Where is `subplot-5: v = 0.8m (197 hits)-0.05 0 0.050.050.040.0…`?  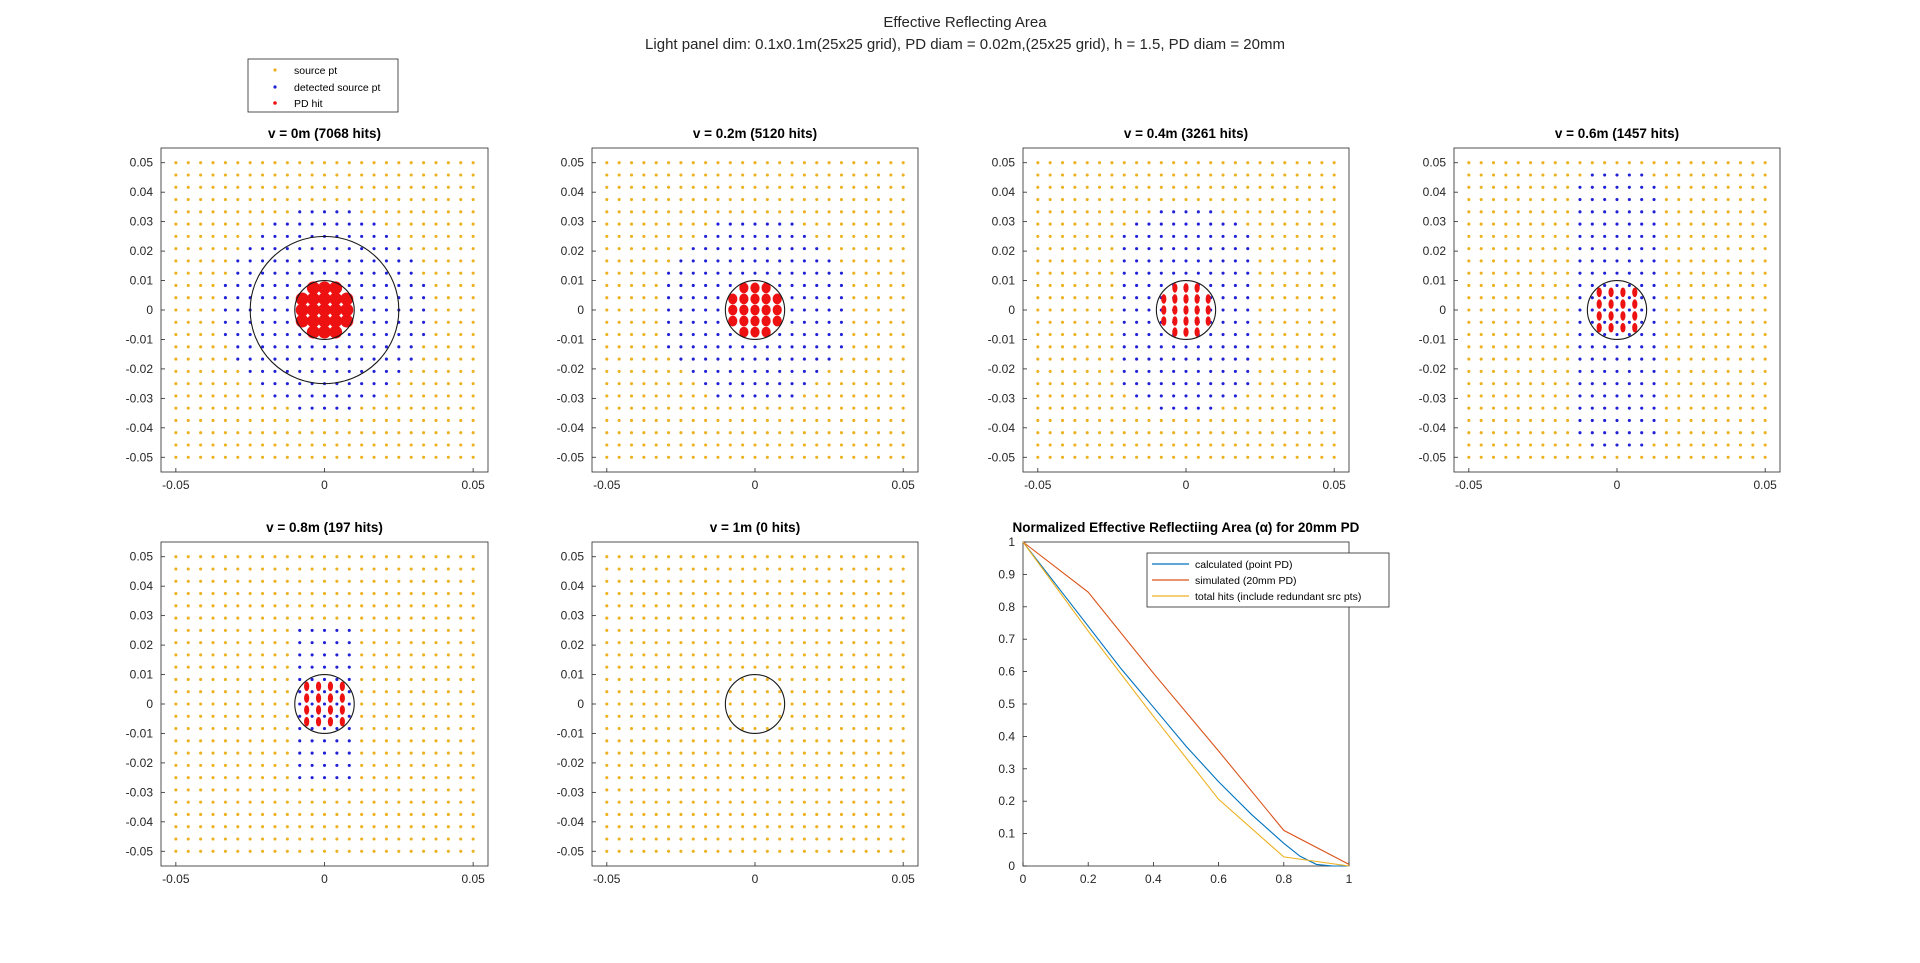 subplot-5: v = 0.8m (197 hits)-0.05 0 0.050.050.040.0… is located at coordinates (307, 703).